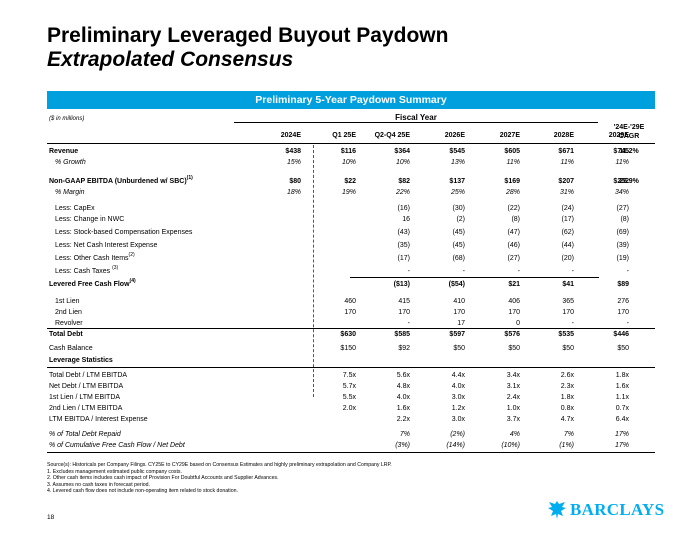 The image size is (700, 542). I want to click on cell-value: (46), so click(513, 245).